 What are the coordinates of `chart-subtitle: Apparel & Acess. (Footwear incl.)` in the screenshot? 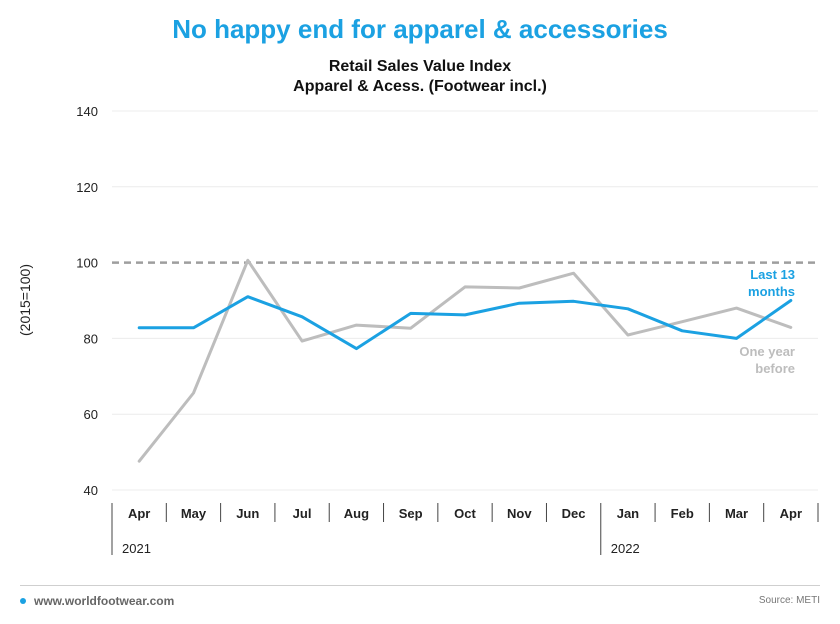 It's located at (420, 86).